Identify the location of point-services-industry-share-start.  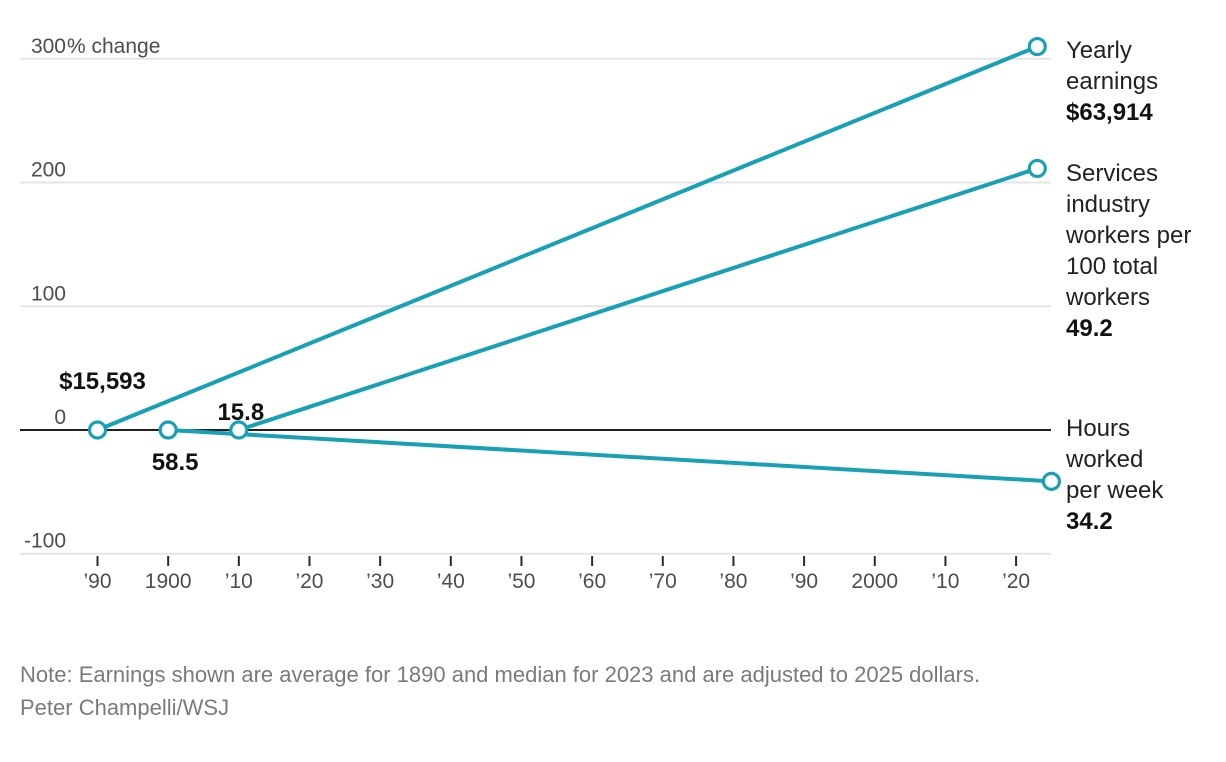
(239, 430).